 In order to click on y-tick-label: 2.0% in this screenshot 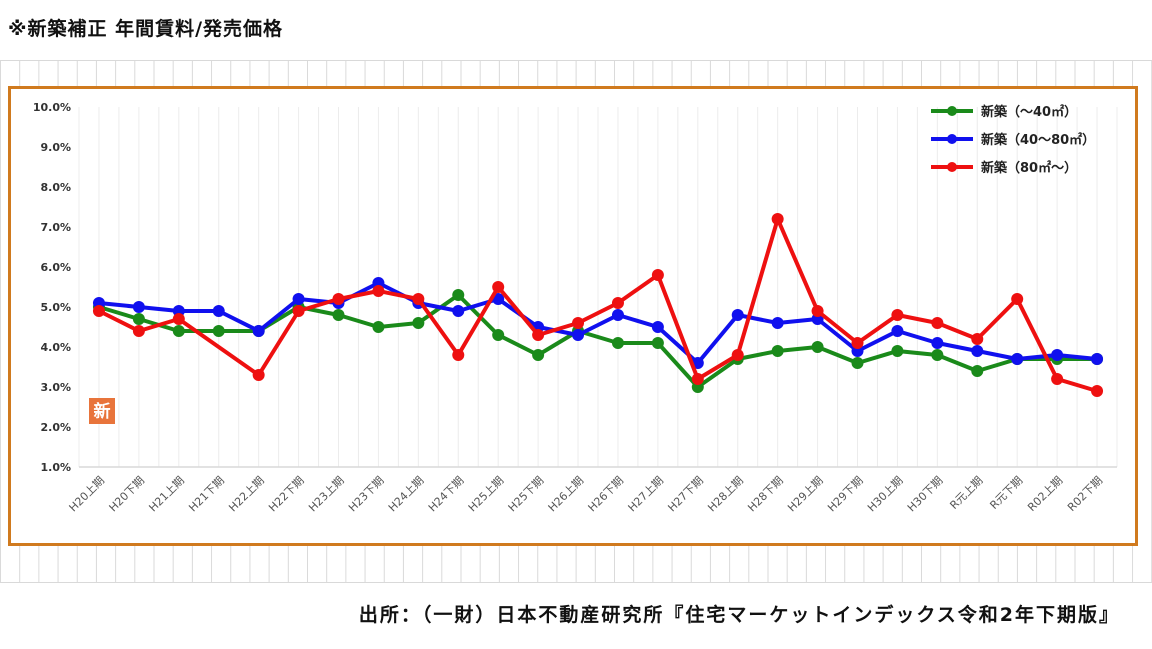, I will do `click(55, 427)`.